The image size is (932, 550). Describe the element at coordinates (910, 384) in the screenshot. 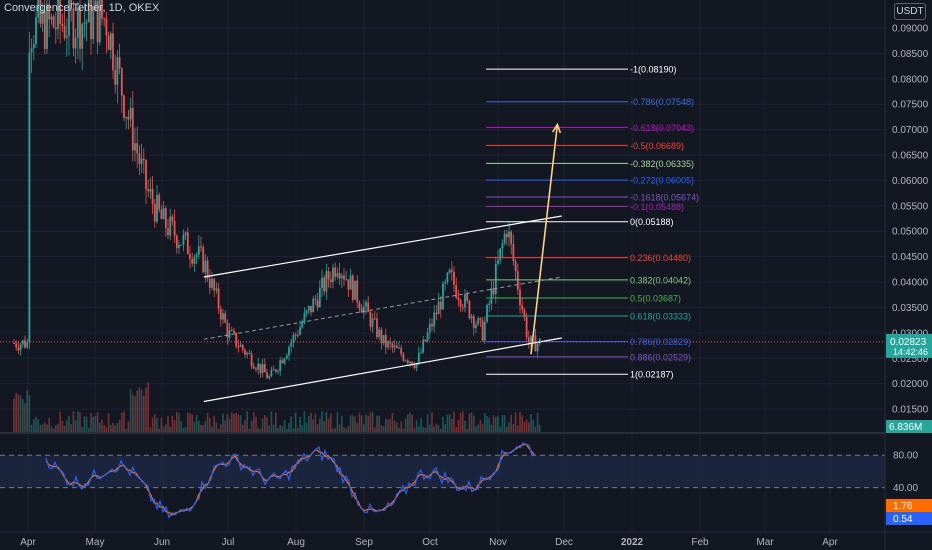

I see `price-tick-label: 0.02000` at that location.